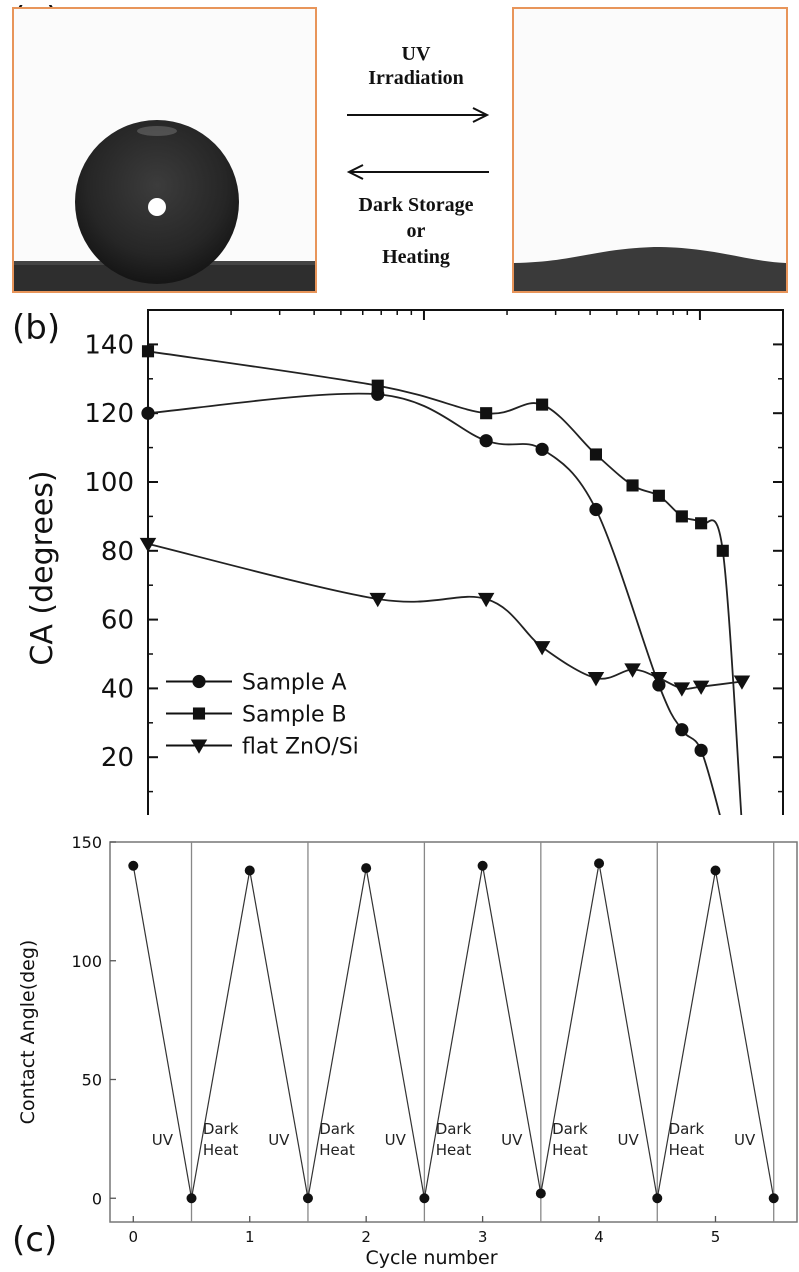  I want to click on y-tick-label: 20, so click(117, 758).